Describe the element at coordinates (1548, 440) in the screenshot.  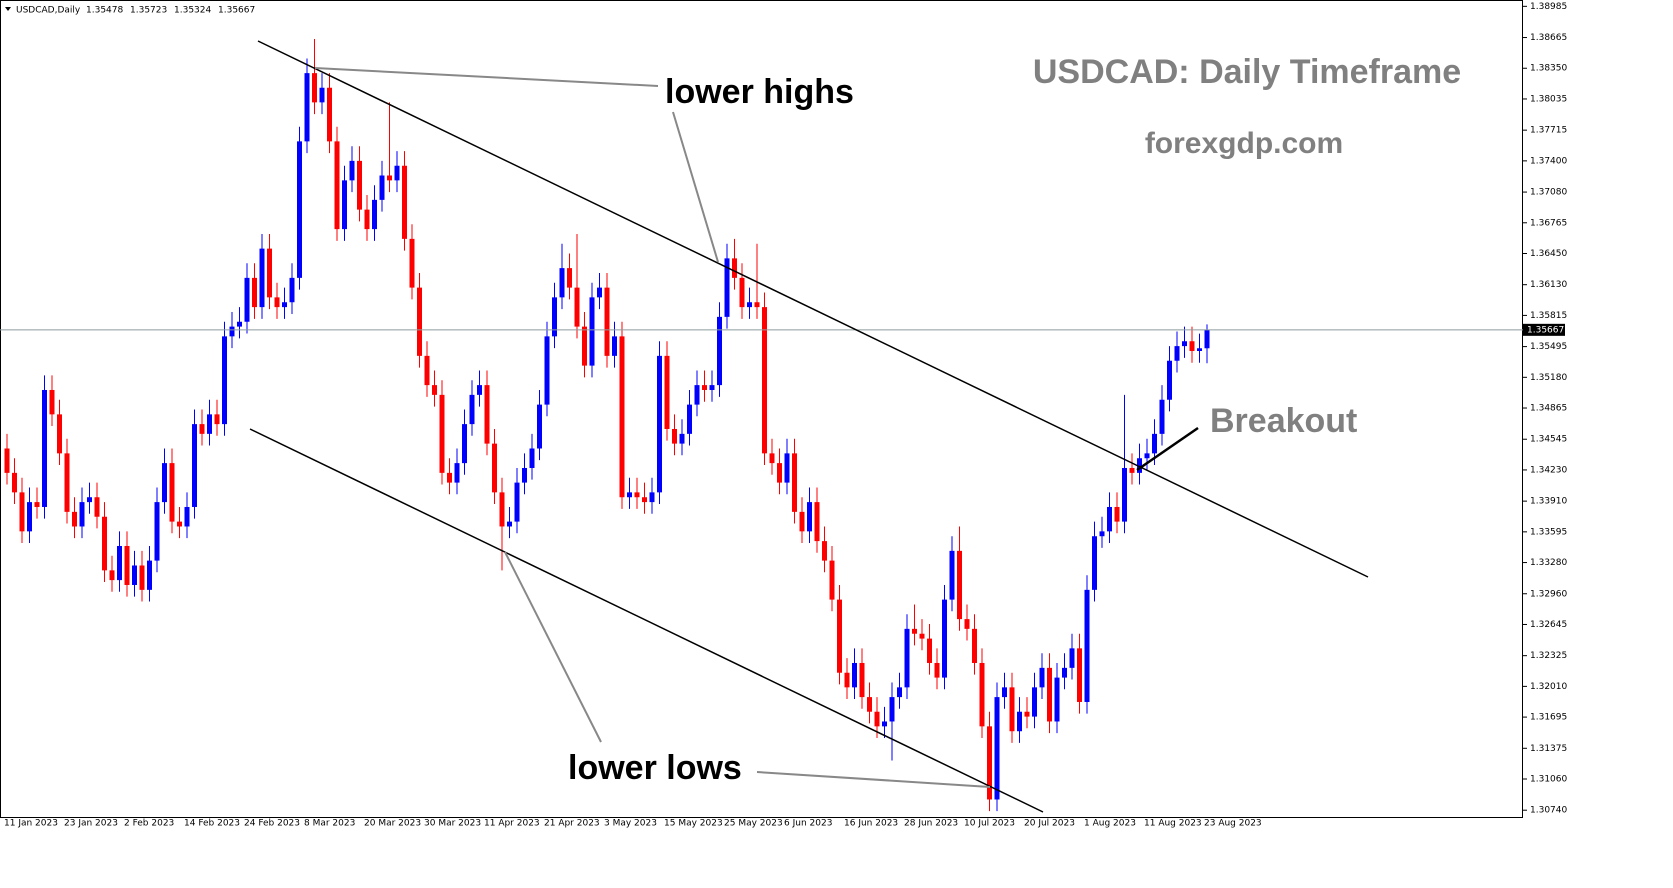
I see `y-tick-label: 1.34545` at that location.